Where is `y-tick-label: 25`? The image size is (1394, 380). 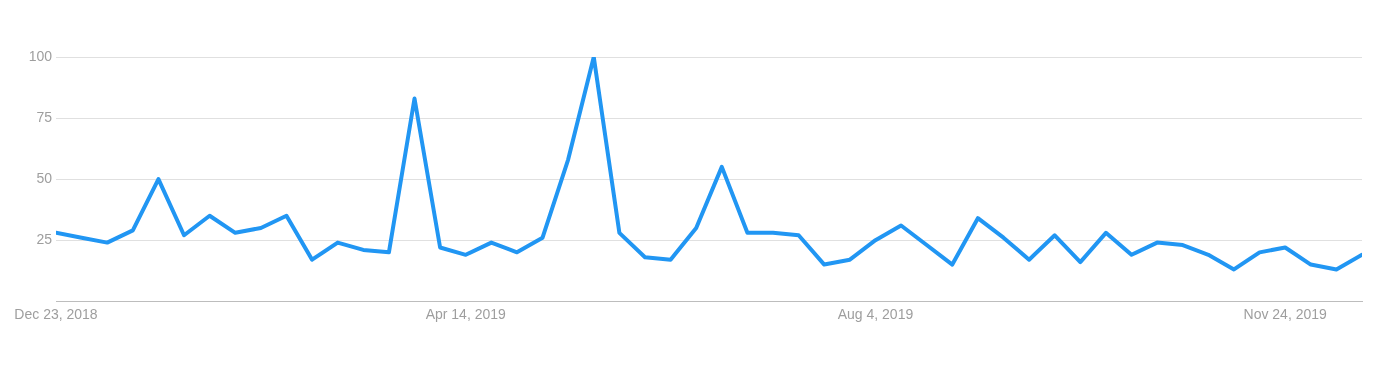 y-tick-label: 25 is located at coordinates (44, 239).